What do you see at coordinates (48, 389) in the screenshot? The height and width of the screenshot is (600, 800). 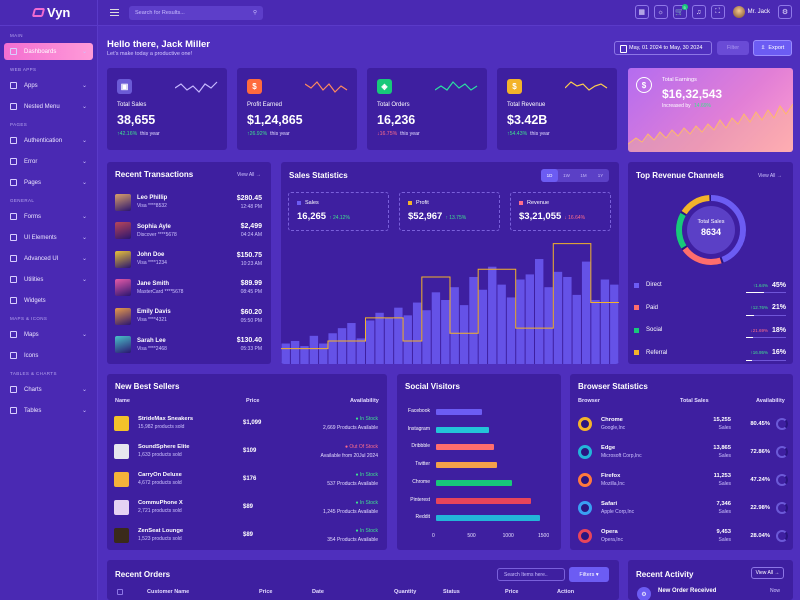 I see `sidebar-item-charts: Charts ⌄` at bounding box center [48, 389].